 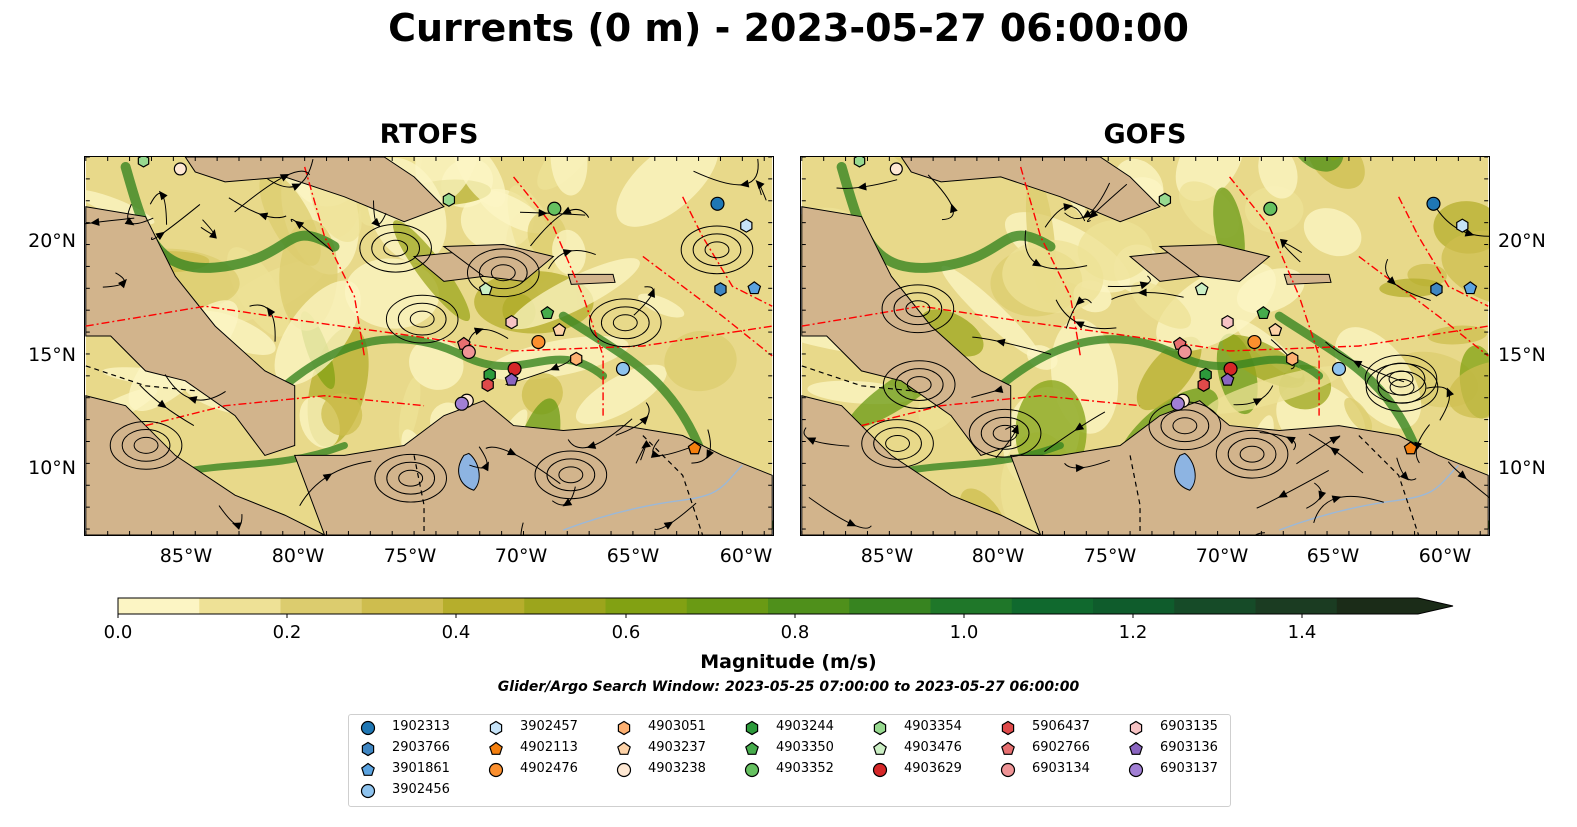 I want to click on legend-label: 4902476, so click(x=549, y=768).